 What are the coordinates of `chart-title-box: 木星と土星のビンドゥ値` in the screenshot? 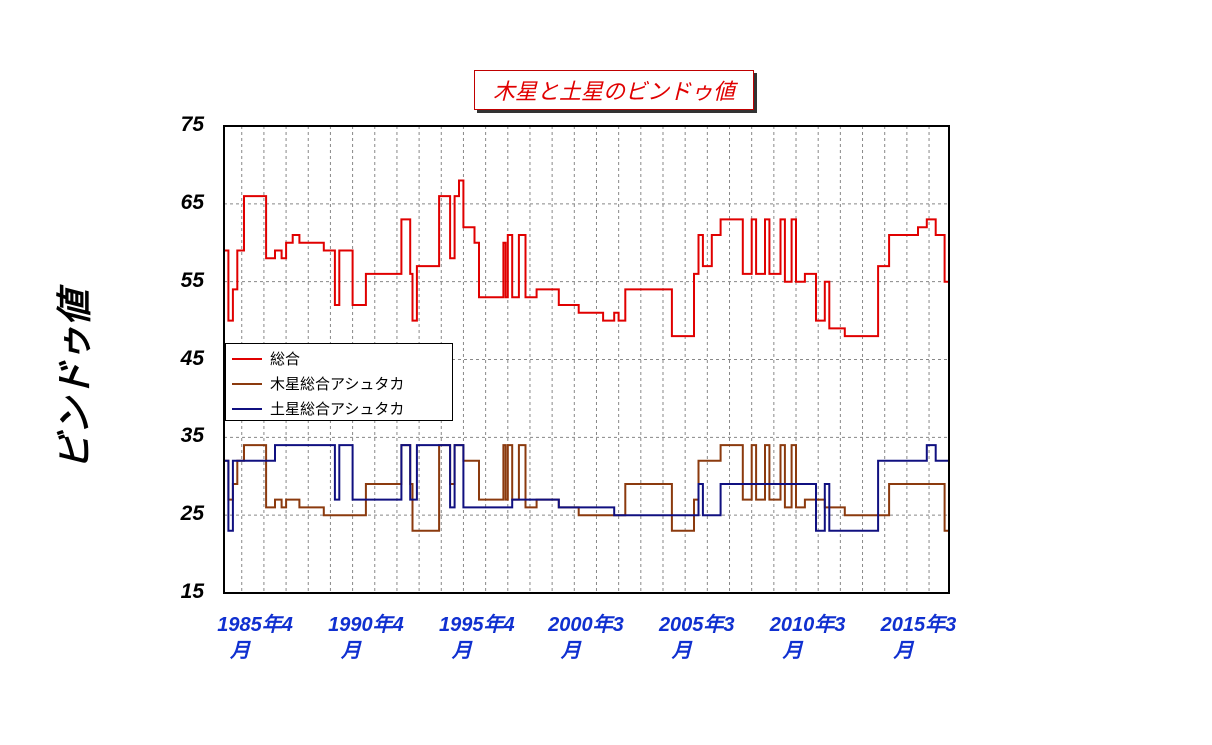 It's located at (614, 90).